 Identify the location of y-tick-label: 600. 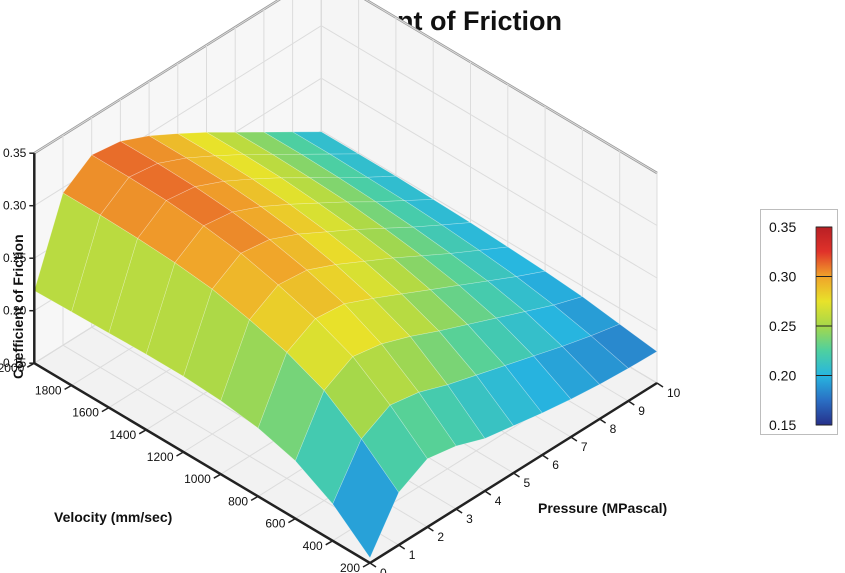
(275, 524).